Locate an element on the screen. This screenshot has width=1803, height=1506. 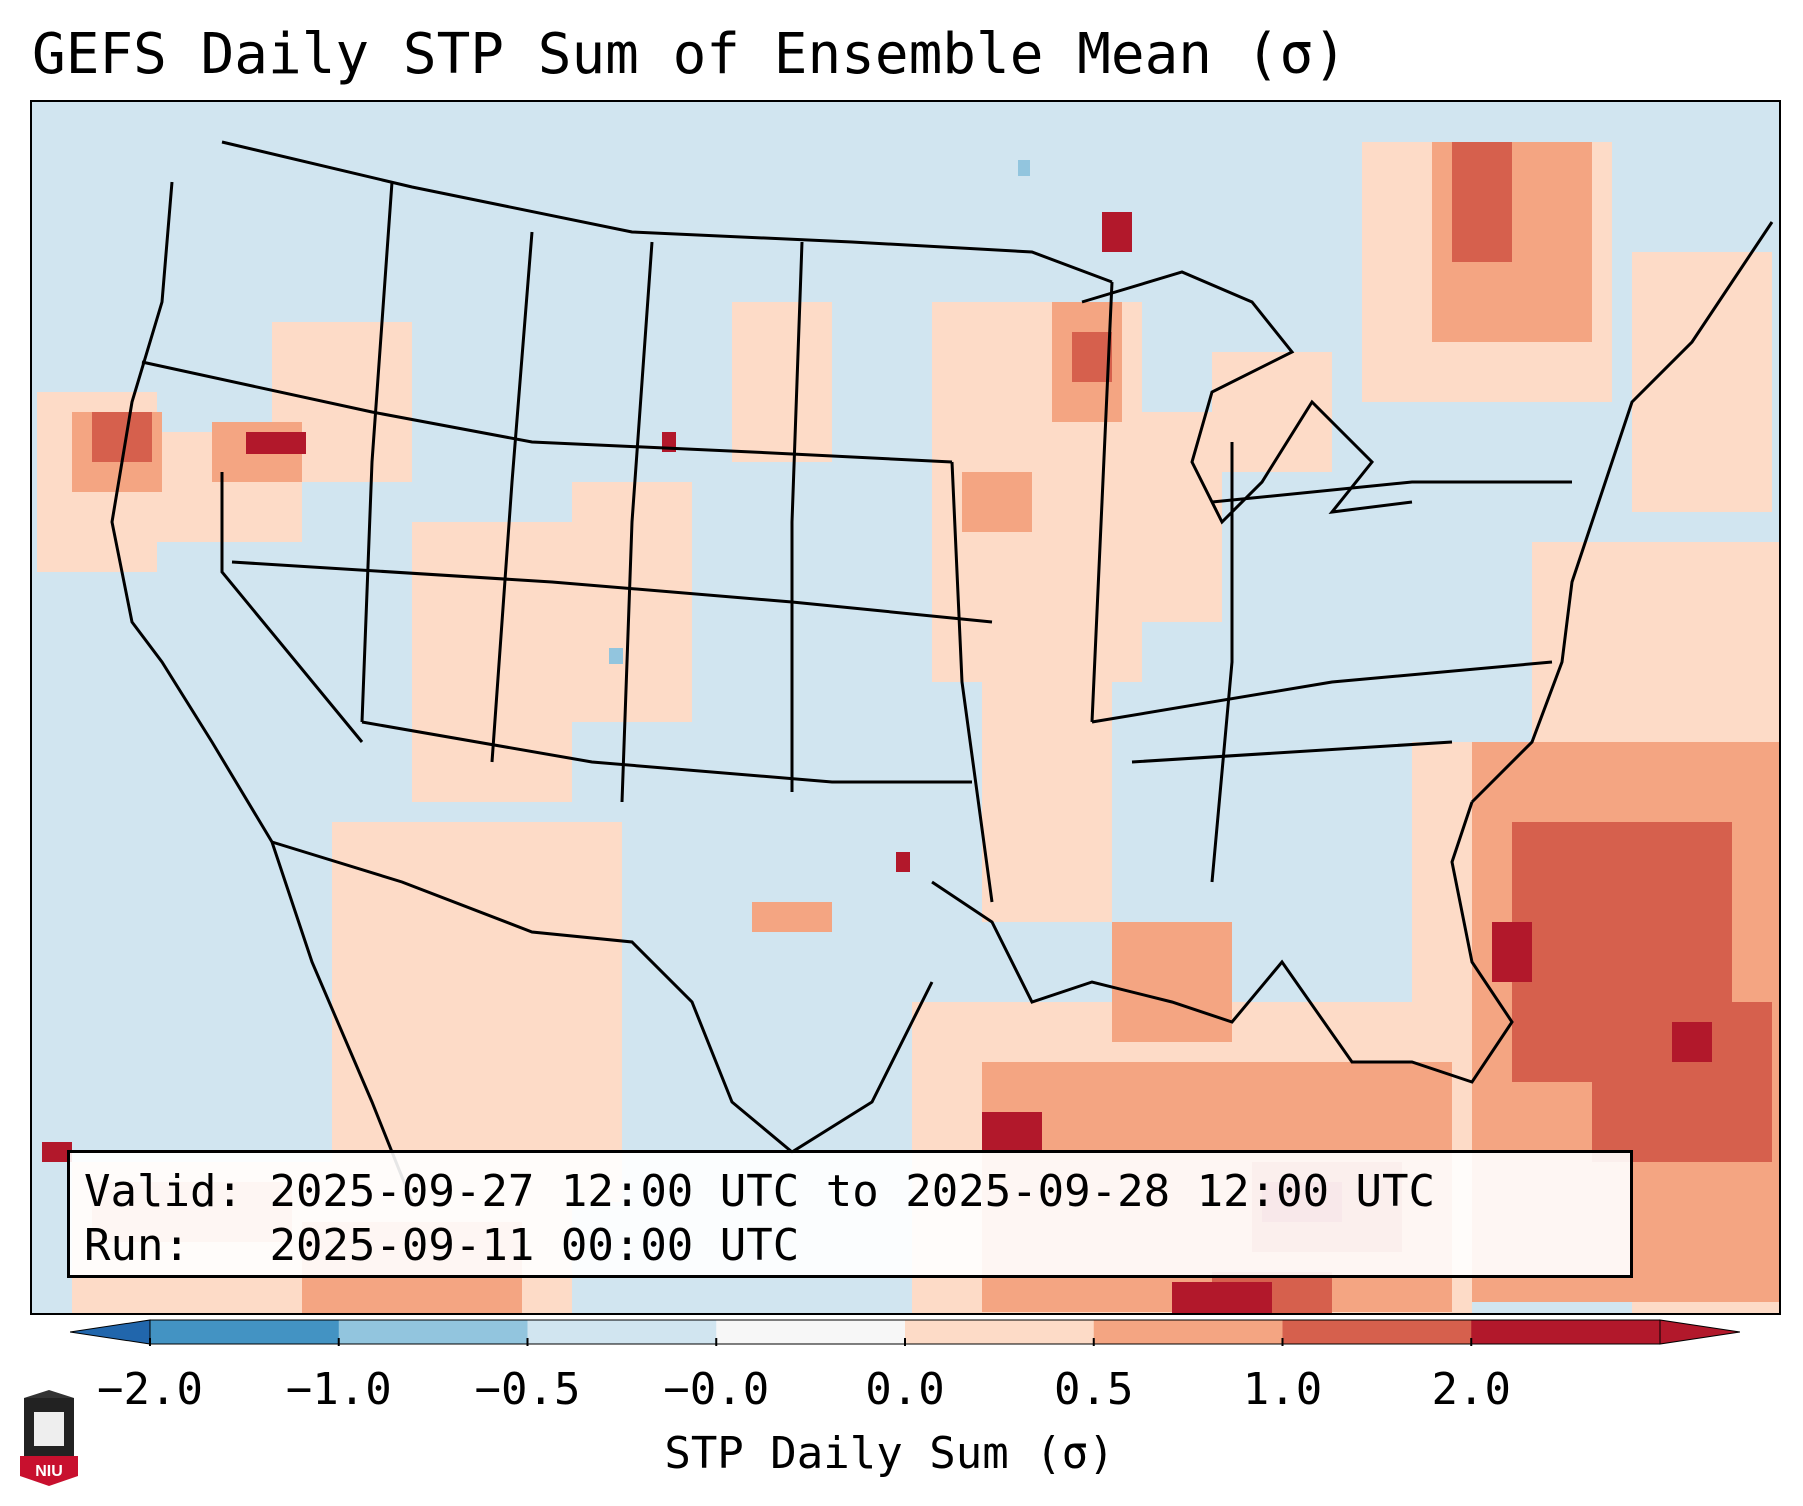
colorbar is located at coordinates (905, 1332).